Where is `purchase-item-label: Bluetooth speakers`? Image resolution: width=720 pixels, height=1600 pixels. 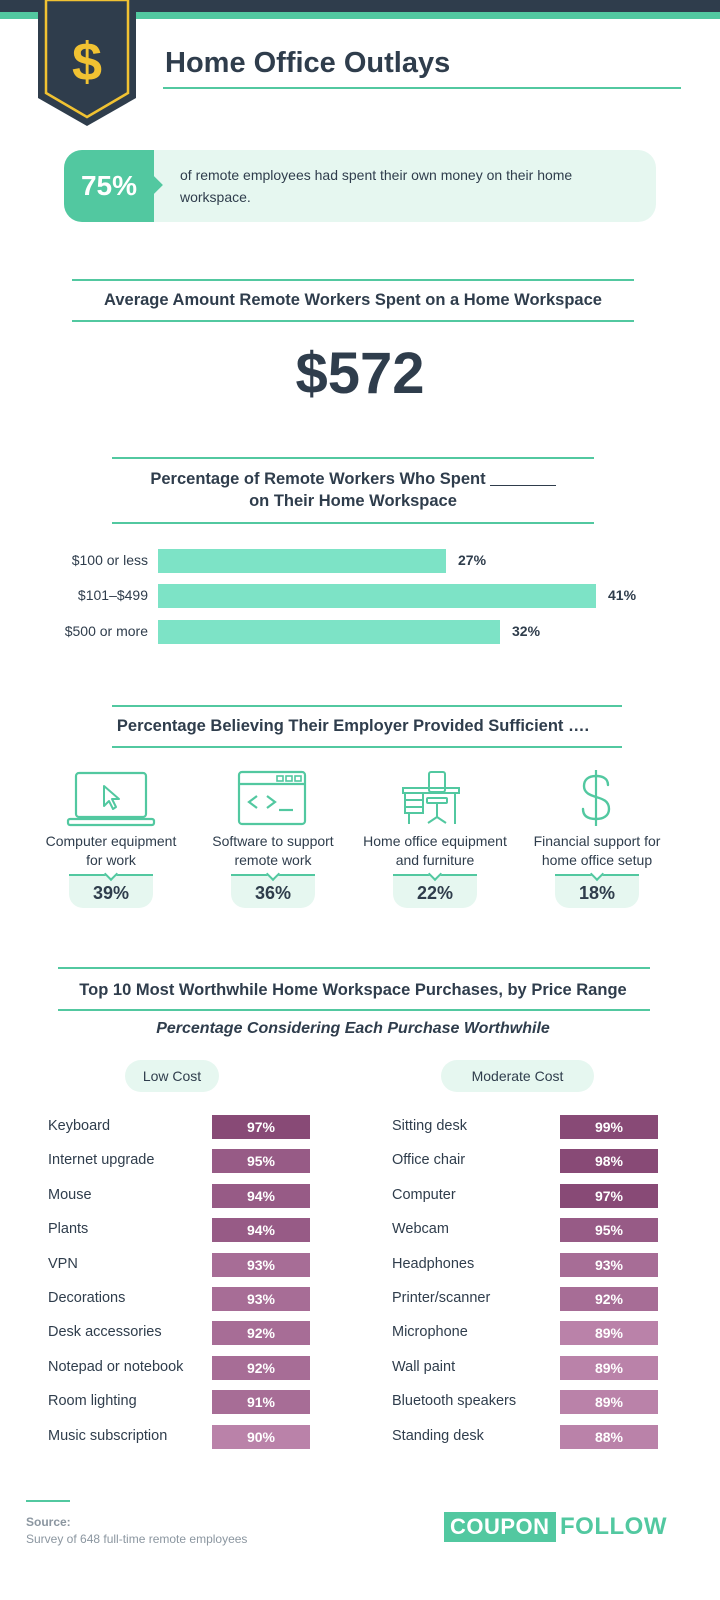
purchase-item-label: Bluetooth speakers is located at coordinates (454, 1401).